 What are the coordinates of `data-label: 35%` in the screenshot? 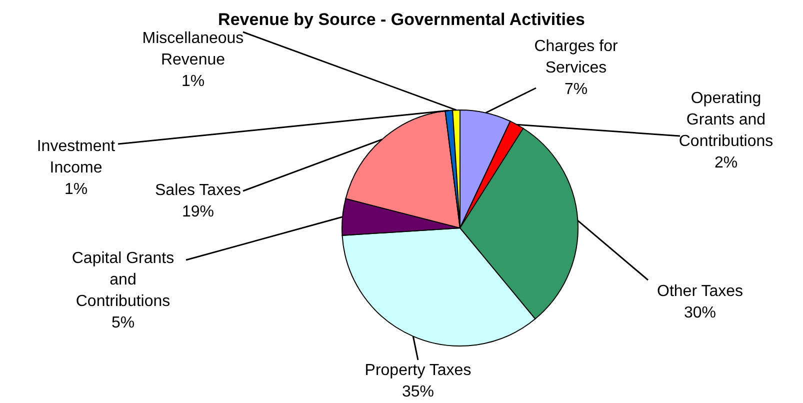 It's located at (418, 391).